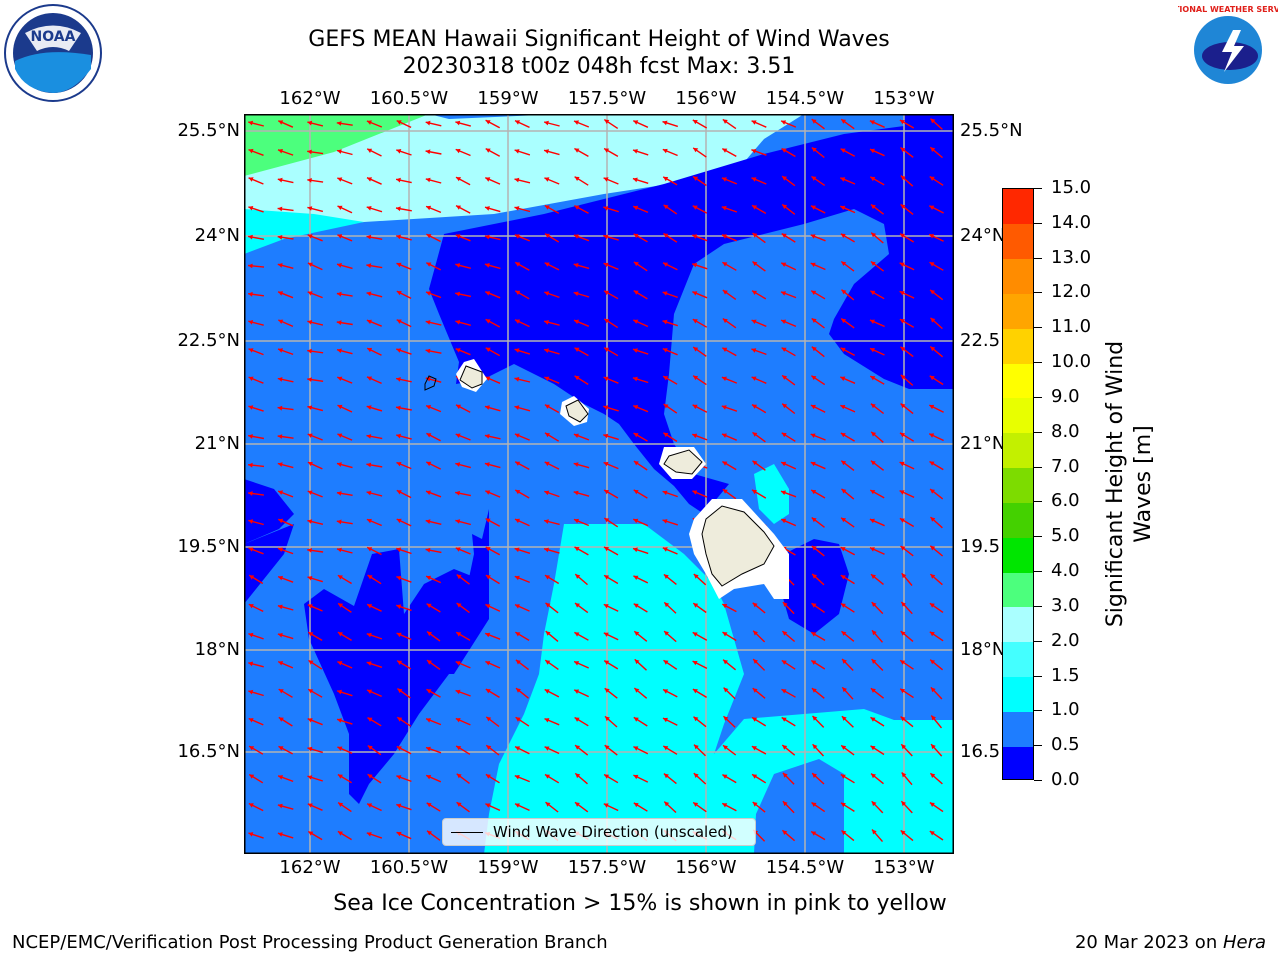  Describe the element at coordinates (1065, 501) in the screenshot. I see `colorbar-tick-label: 6.0` at that location.